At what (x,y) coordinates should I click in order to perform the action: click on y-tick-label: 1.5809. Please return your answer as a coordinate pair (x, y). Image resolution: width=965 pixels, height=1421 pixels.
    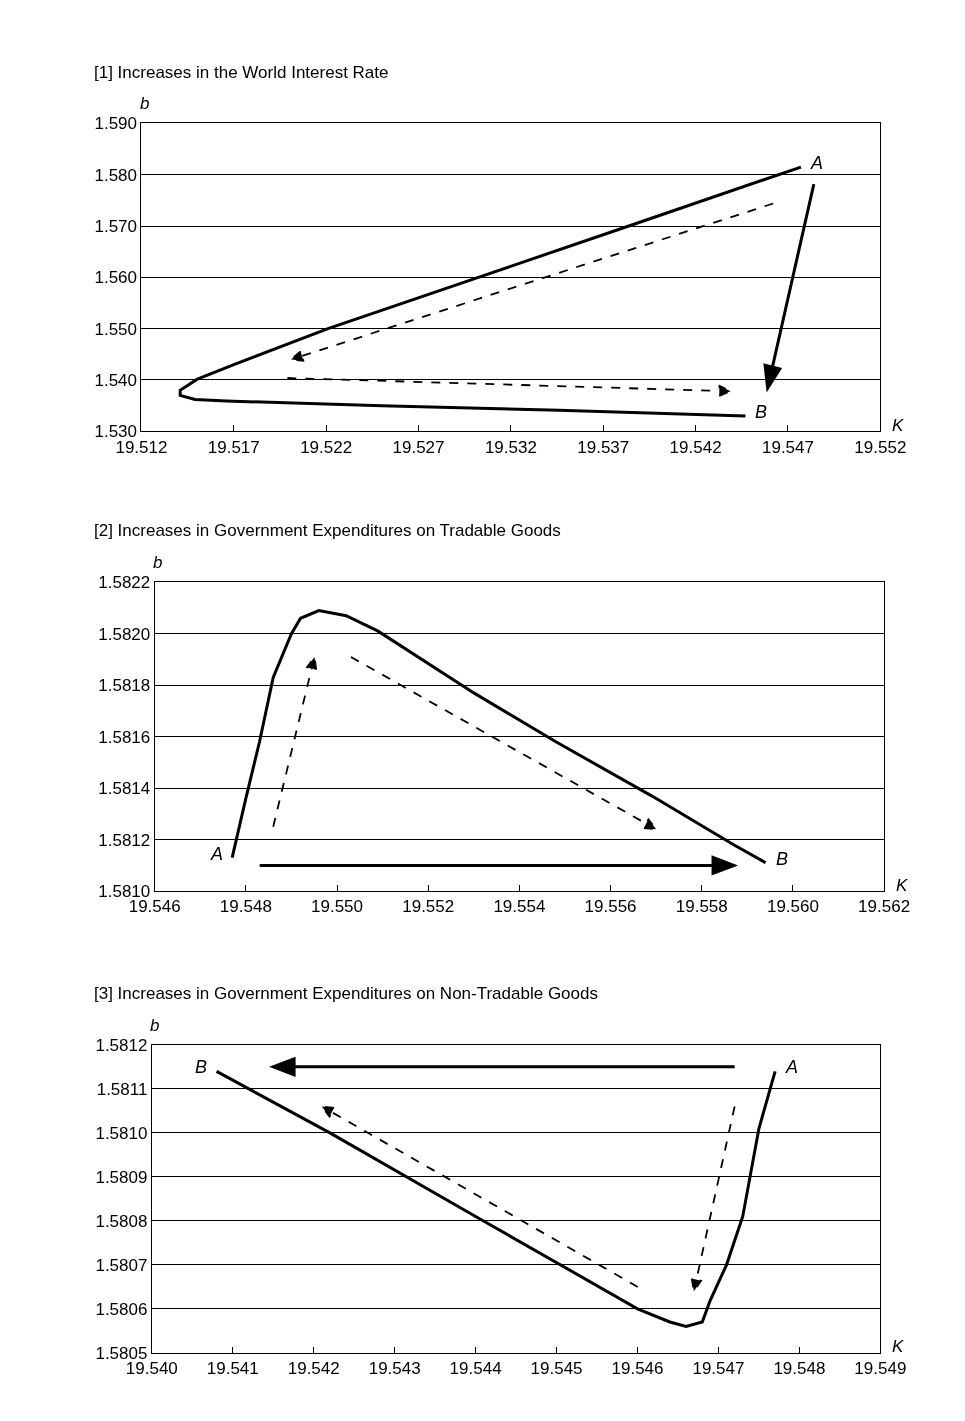
    Looking at the image, I should click on (121, 1177).